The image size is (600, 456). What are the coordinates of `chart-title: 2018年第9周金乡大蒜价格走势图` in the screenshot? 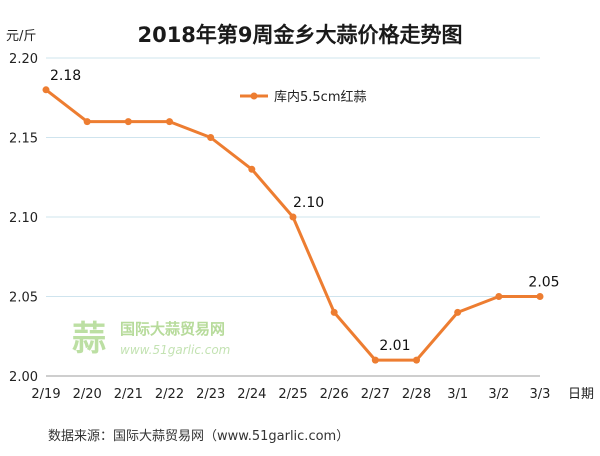 It's located at (299, 35).